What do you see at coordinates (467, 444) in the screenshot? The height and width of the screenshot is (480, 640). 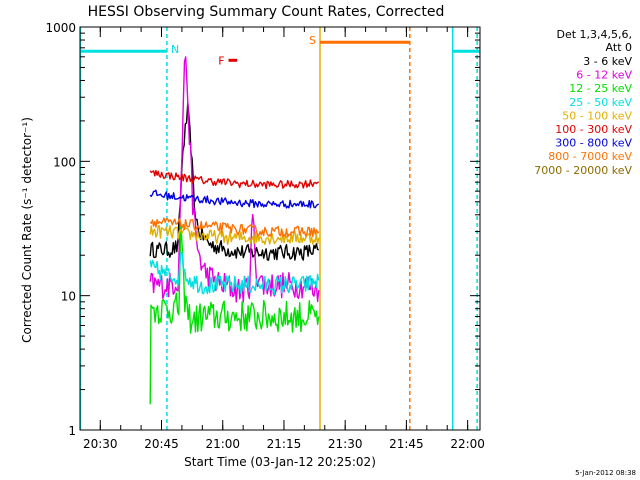 I see `x-tick-label-6: 22:00` at bounding box center [467, 444].